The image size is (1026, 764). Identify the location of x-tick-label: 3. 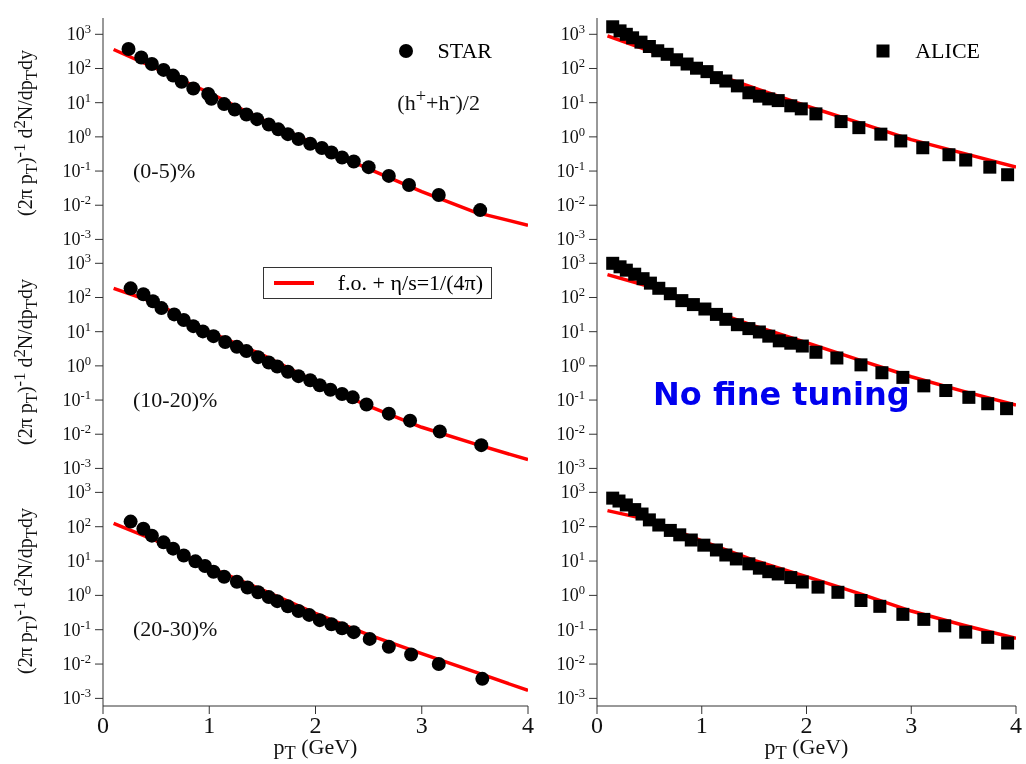
(911, 725).